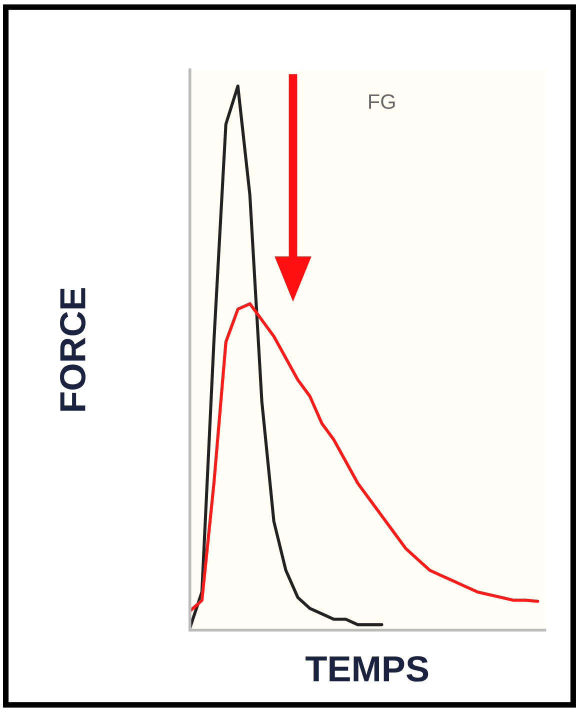  I want to click on x-axis-title: TEMPS, so click(367, 669).